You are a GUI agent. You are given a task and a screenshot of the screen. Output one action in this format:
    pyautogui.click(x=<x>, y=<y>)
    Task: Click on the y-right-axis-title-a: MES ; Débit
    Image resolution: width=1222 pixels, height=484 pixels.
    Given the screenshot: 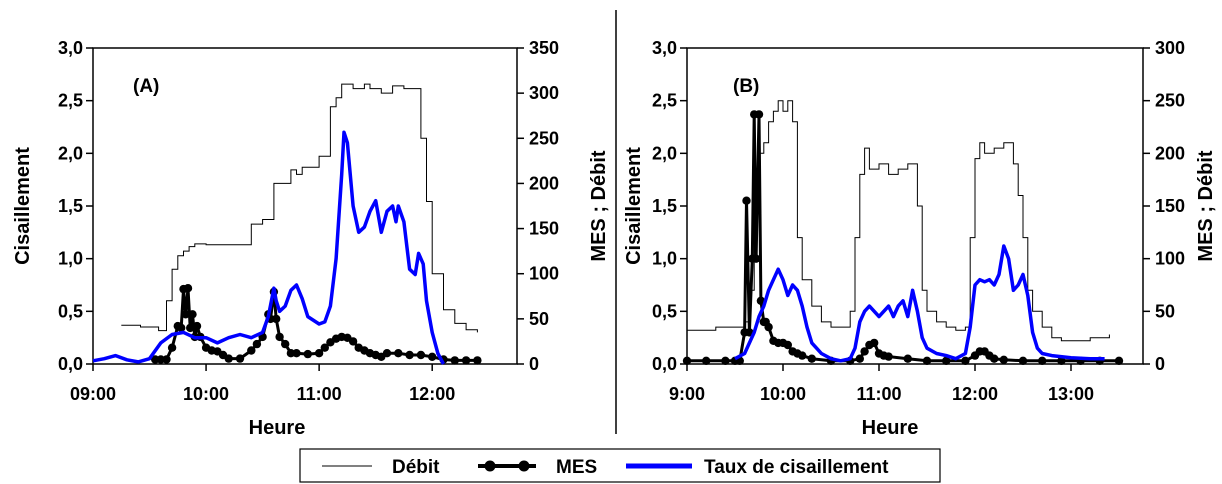 What is the action you would take?
    pyautogui.click(x=599, y=205)
    